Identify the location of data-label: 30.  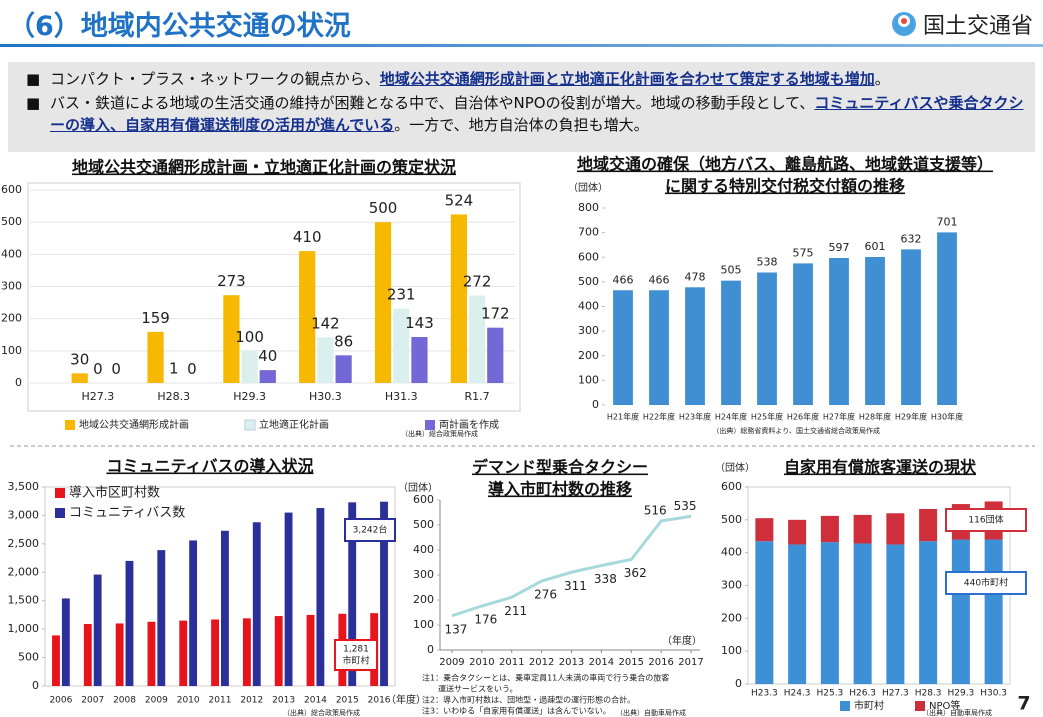
(79, 359).